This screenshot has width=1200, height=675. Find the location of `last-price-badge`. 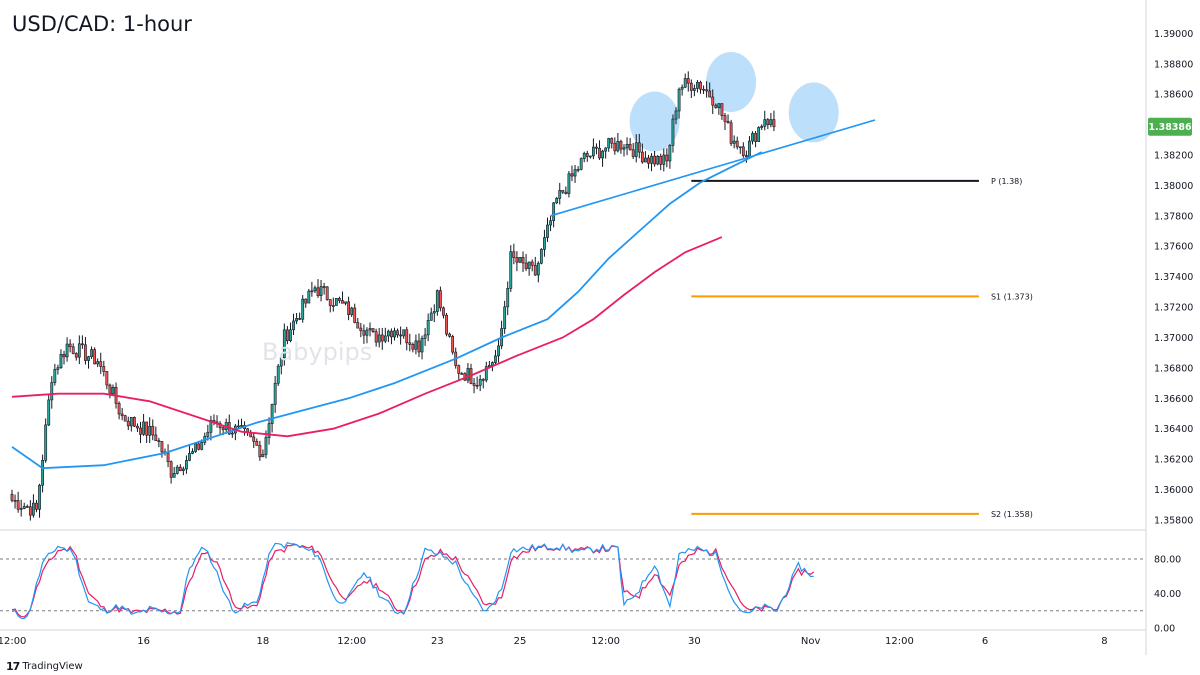

last-price-badge is located at coordinates (1170, 126).